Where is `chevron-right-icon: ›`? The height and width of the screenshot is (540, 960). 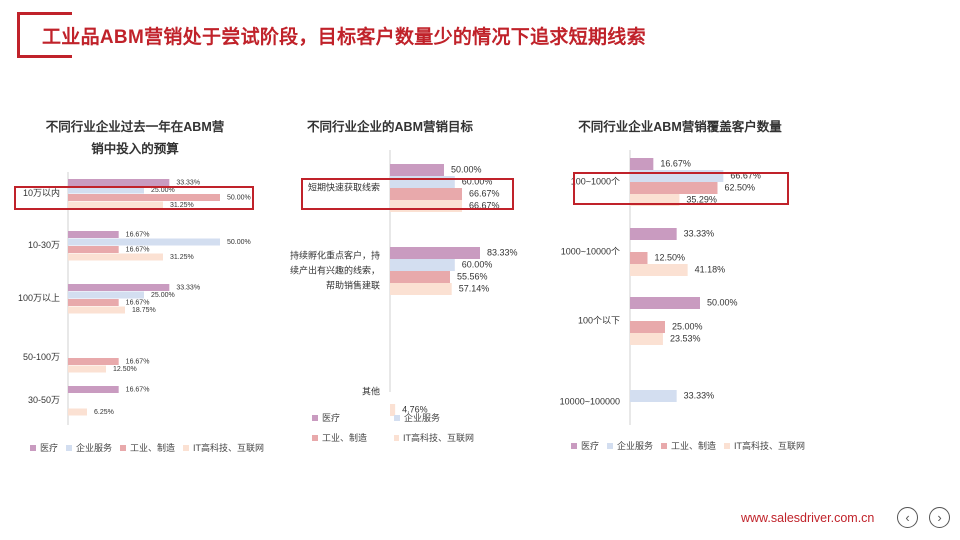
chevron-right-icon: › is located at coordinates (939, 517).